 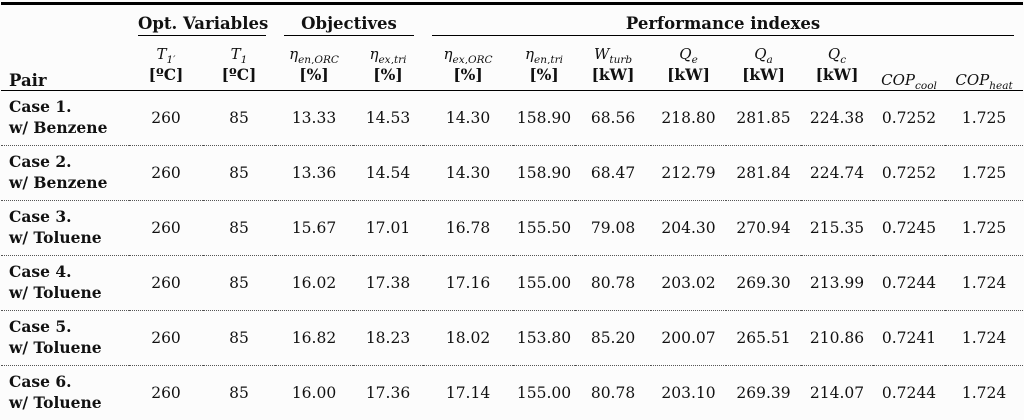 I want to click on value-cell: 218.80, so click(x=689, y=118).